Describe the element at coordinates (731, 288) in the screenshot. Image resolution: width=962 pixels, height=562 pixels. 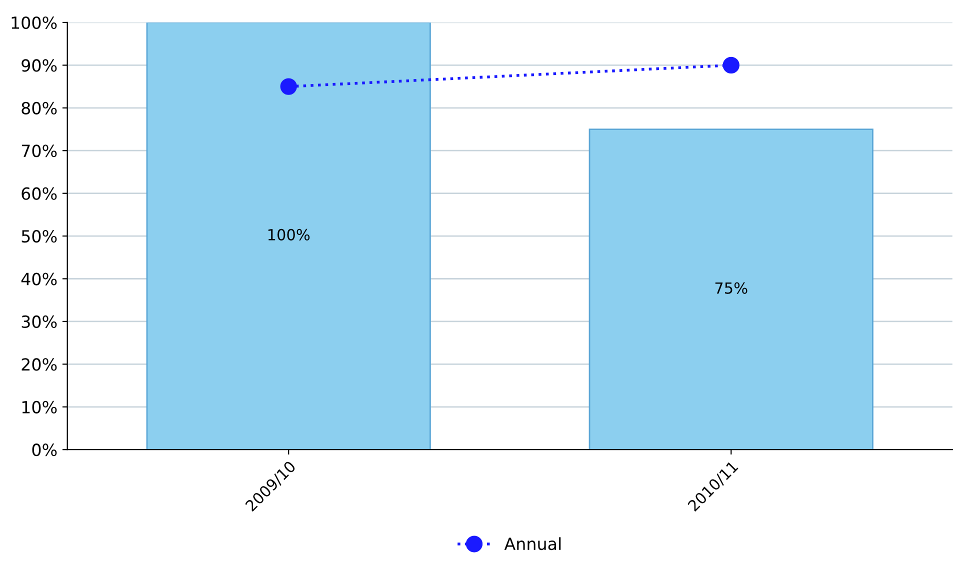
I see `data-label: 75%` at that location.